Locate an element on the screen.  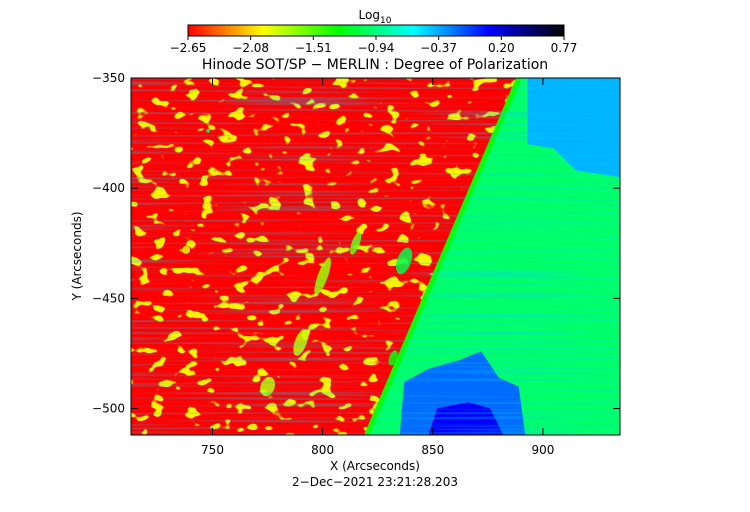
colorbar-label: Log10 is located at coordinates (375, 17).